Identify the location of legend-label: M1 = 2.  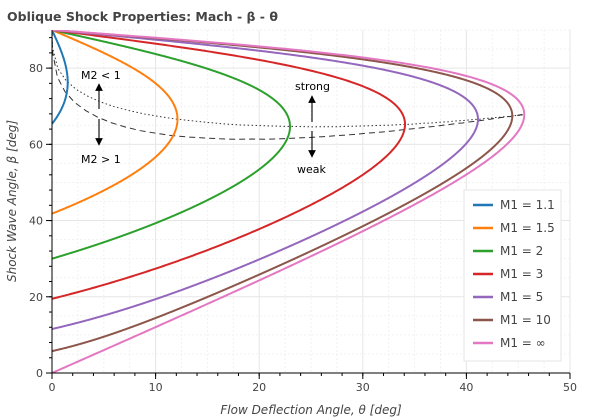
(521, 251).